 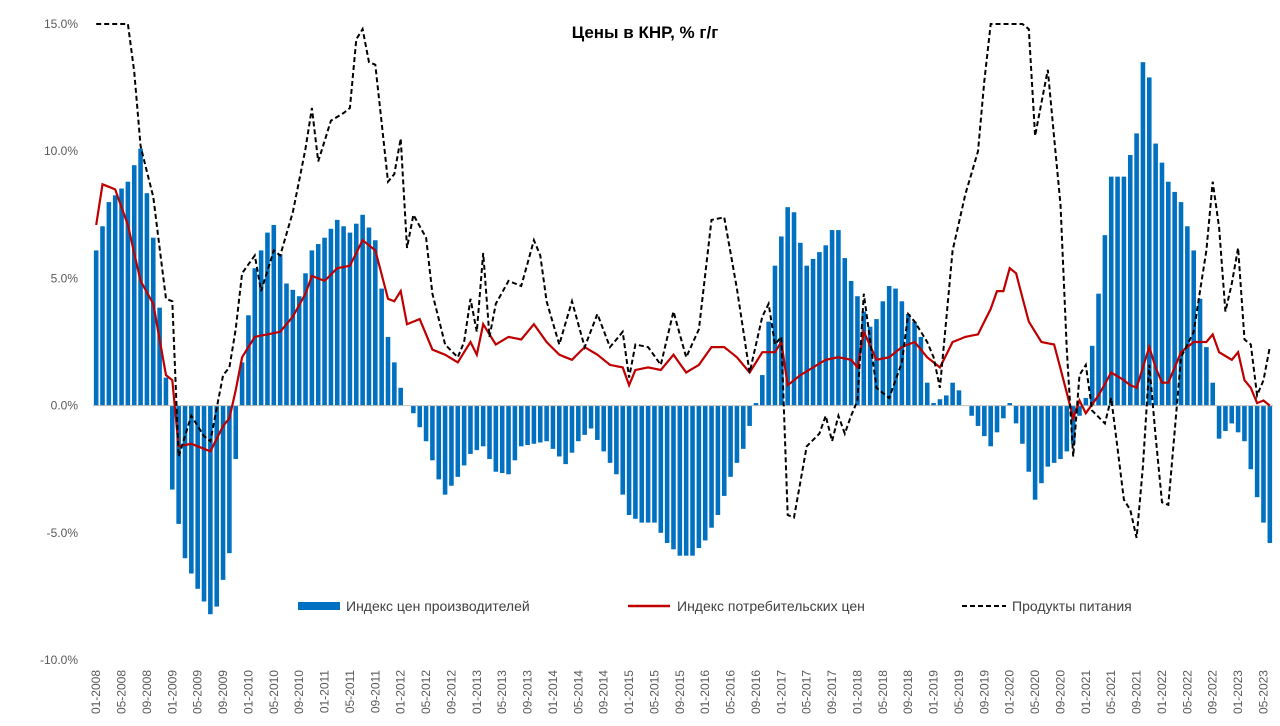 I want to click on x-tick-label: 09-2019, so click(x=984, y=692).